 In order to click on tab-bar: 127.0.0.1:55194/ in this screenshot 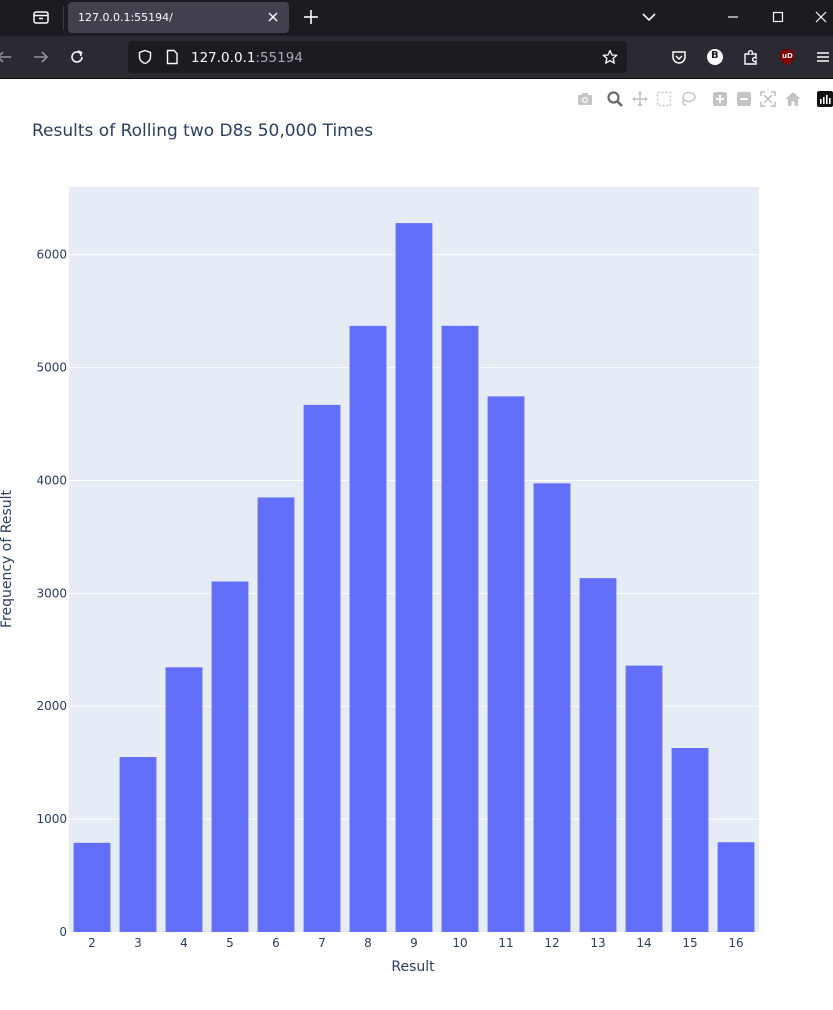, I will do `click(416, 18)`.